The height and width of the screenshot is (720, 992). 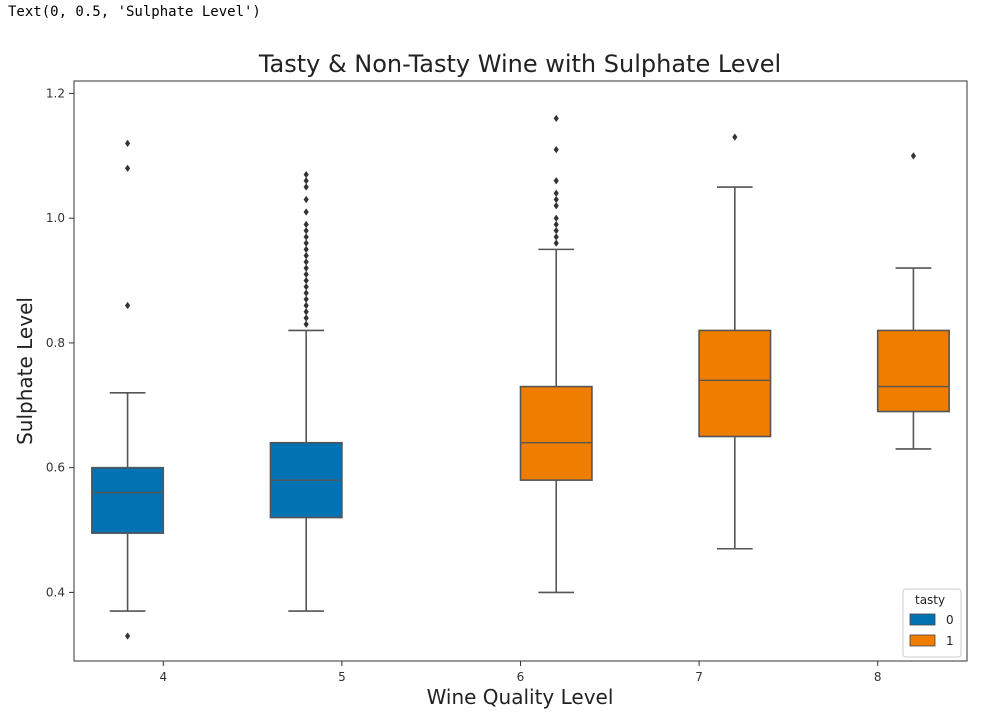 I want to click on y-axis: 0.4 0.6 0.8 1.0 1.2, so click(x=60, y=342).